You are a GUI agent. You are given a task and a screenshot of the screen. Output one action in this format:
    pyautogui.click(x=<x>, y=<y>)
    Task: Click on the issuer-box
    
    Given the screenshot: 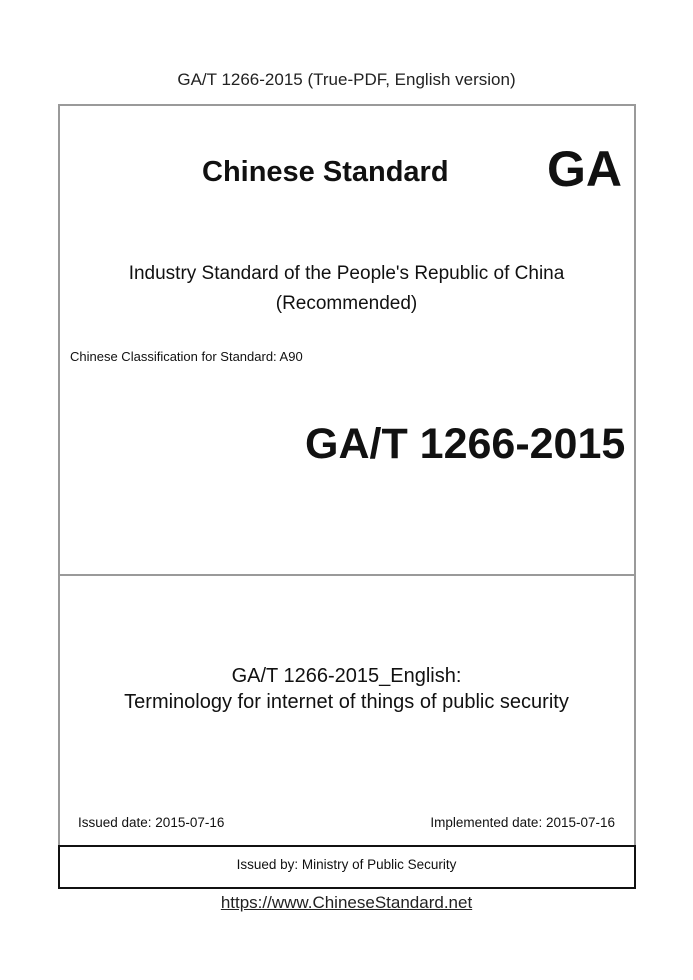 What is the action you would take?
    pyautogui.click(x=347, y=867)
    